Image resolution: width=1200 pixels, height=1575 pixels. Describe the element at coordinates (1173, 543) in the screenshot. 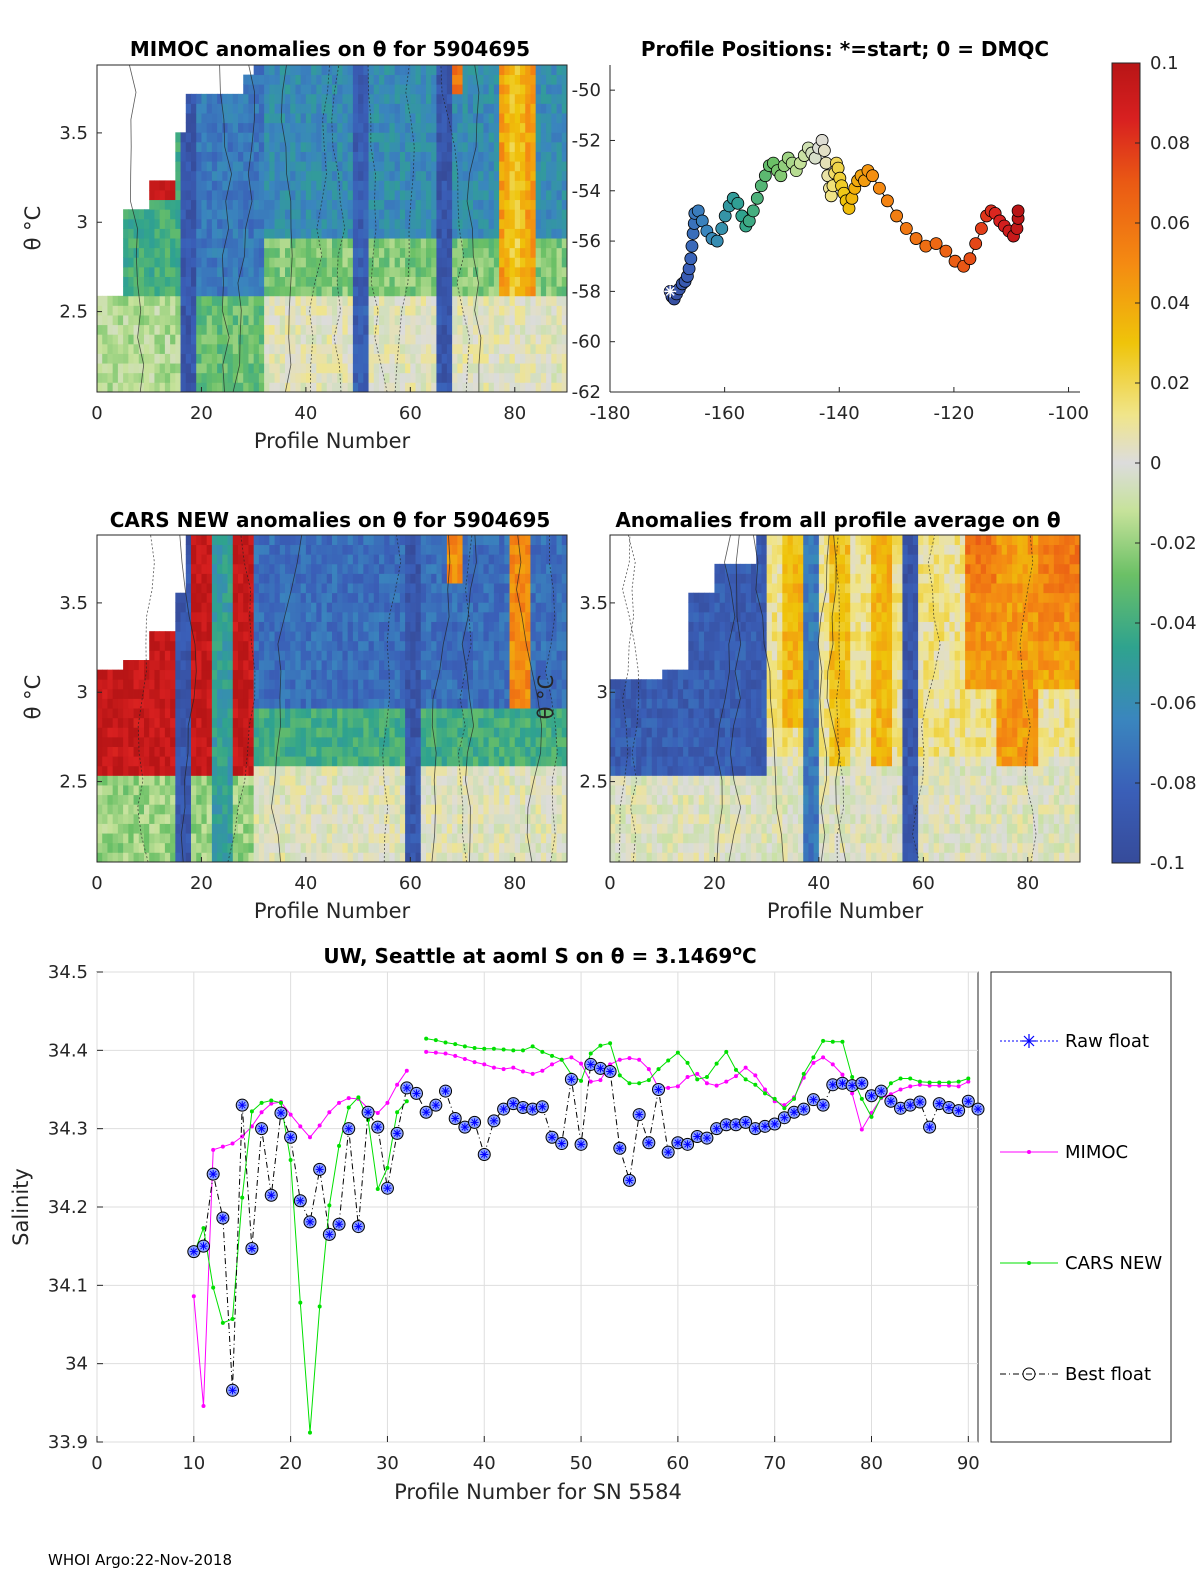

I see `colorbar-tick-label: -0.02` at that location.